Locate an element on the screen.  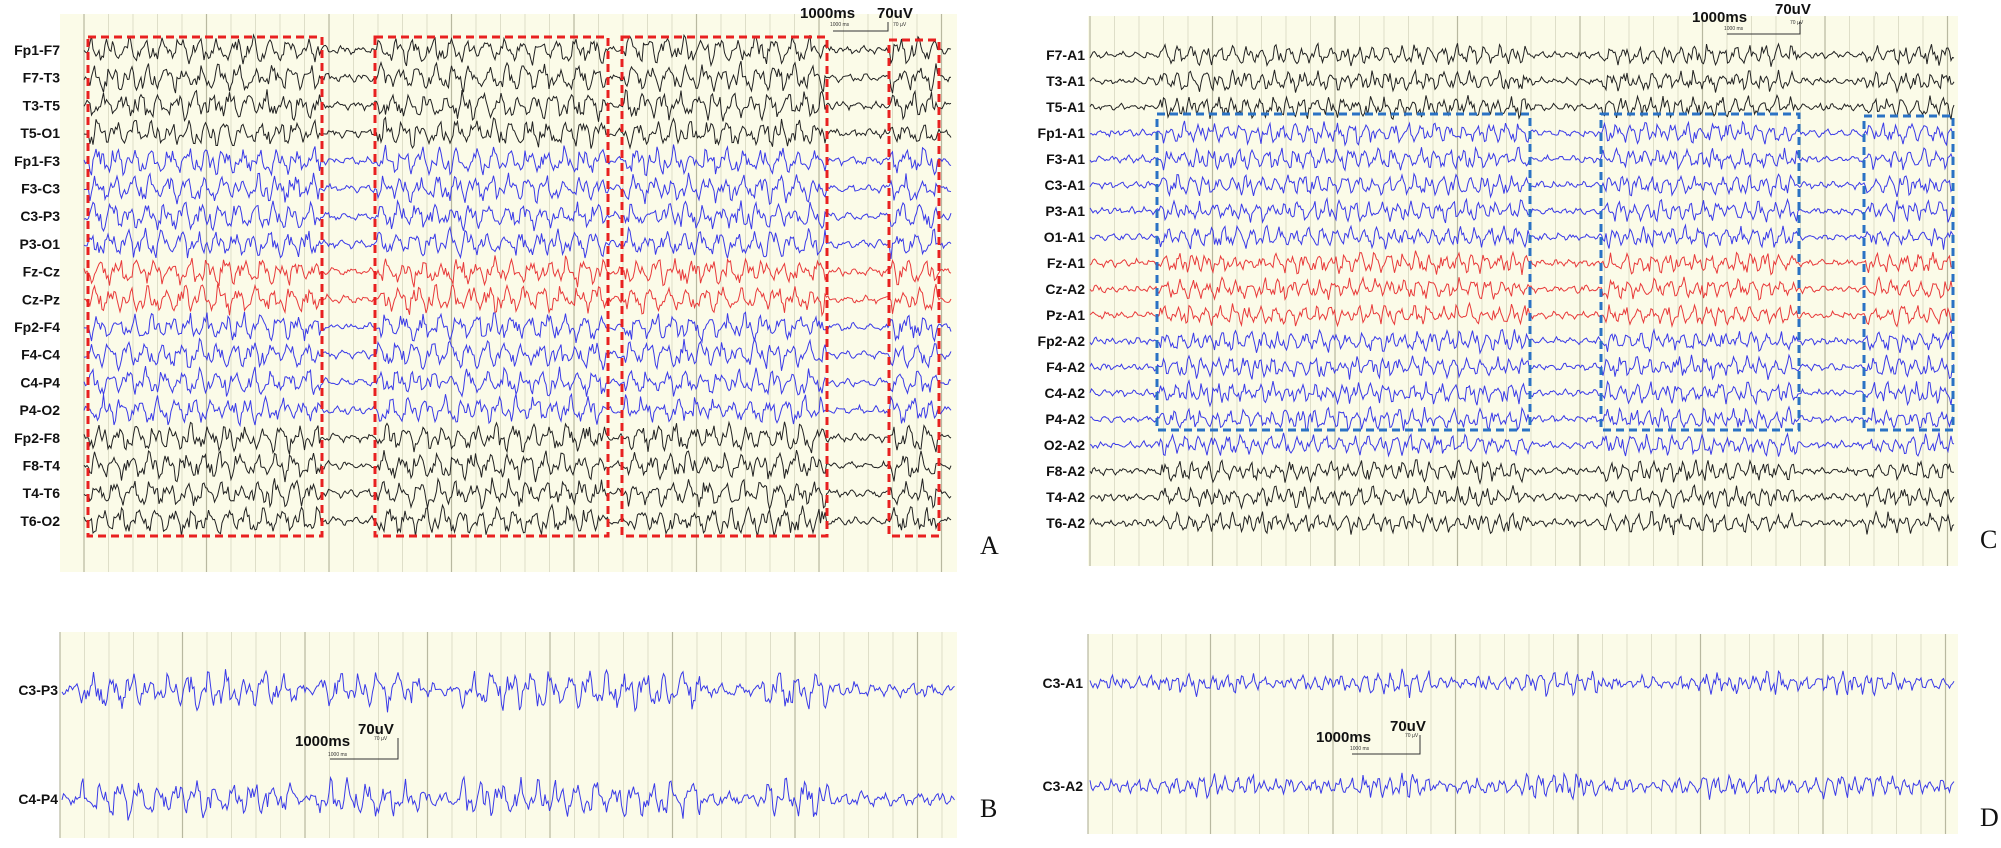
panel-c-scale-bar: 1000ms 70uV 1000 ms 70 µV is located at coordinates (1751, 18).